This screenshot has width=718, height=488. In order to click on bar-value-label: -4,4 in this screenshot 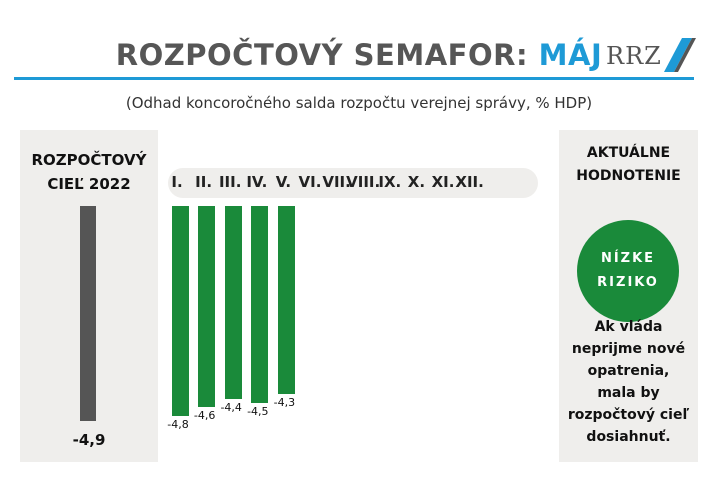, I will do `click(231, 407)`.